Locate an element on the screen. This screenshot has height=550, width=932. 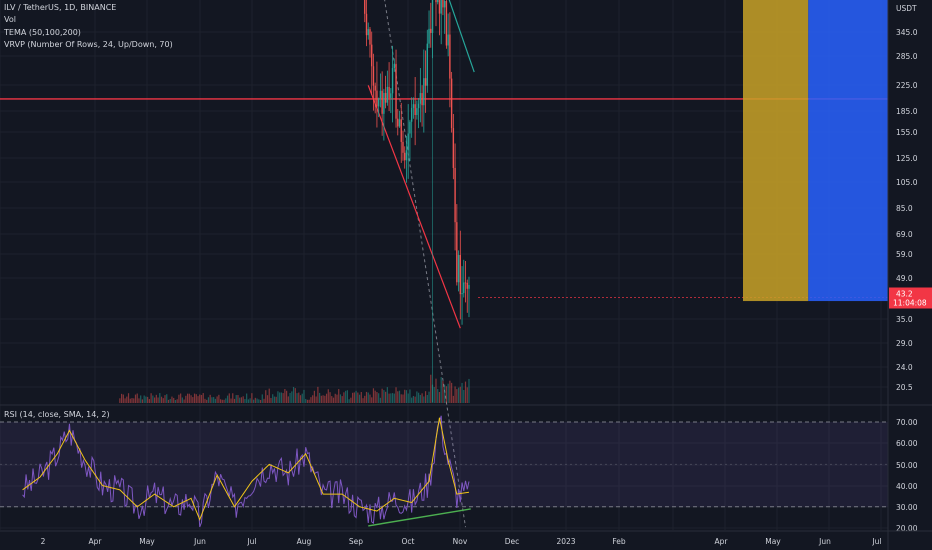
time-axis-tick: Oct is located at coordinates (408, 541).